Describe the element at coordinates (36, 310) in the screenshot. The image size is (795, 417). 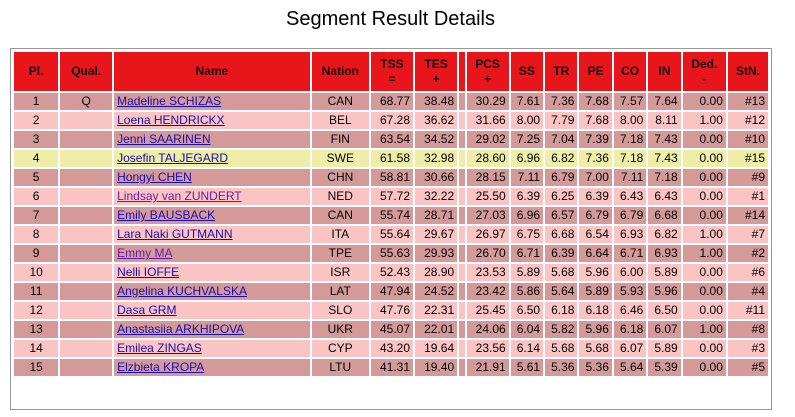
I see `cell-place: 12` at that location.